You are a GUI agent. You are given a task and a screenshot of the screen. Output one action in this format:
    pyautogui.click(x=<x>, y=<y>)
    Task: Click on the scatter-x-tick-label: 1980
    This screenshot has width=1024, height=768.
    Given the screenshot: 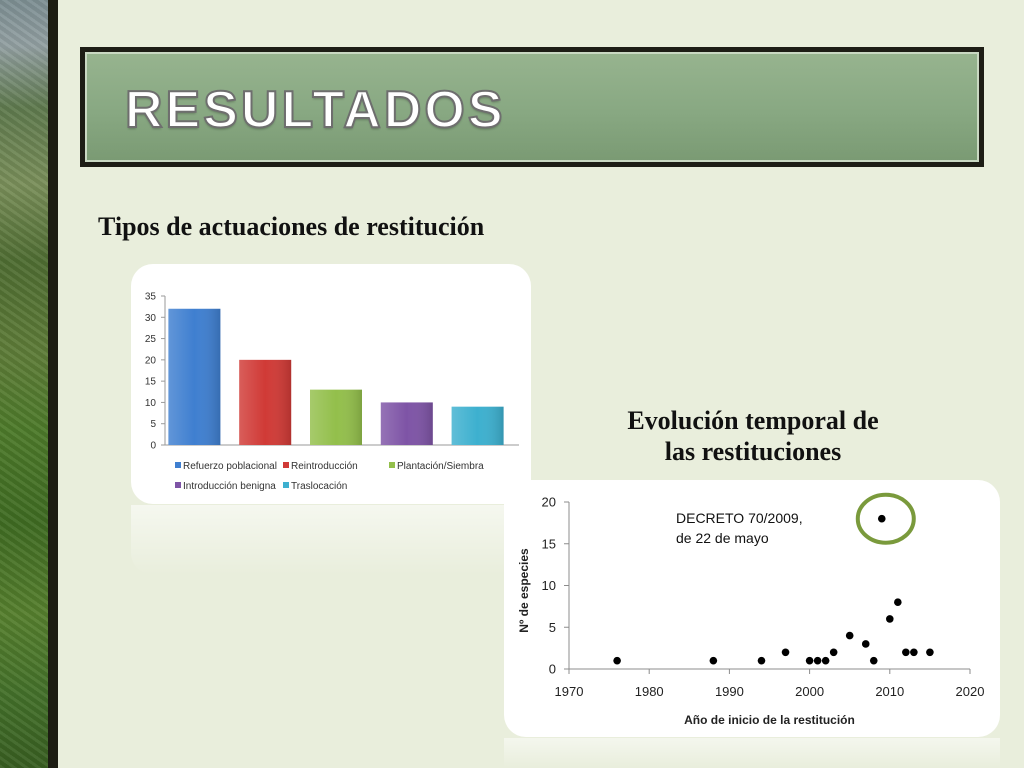 What is the action you would take?
    pyautogui.click(x=649, y=691)
    